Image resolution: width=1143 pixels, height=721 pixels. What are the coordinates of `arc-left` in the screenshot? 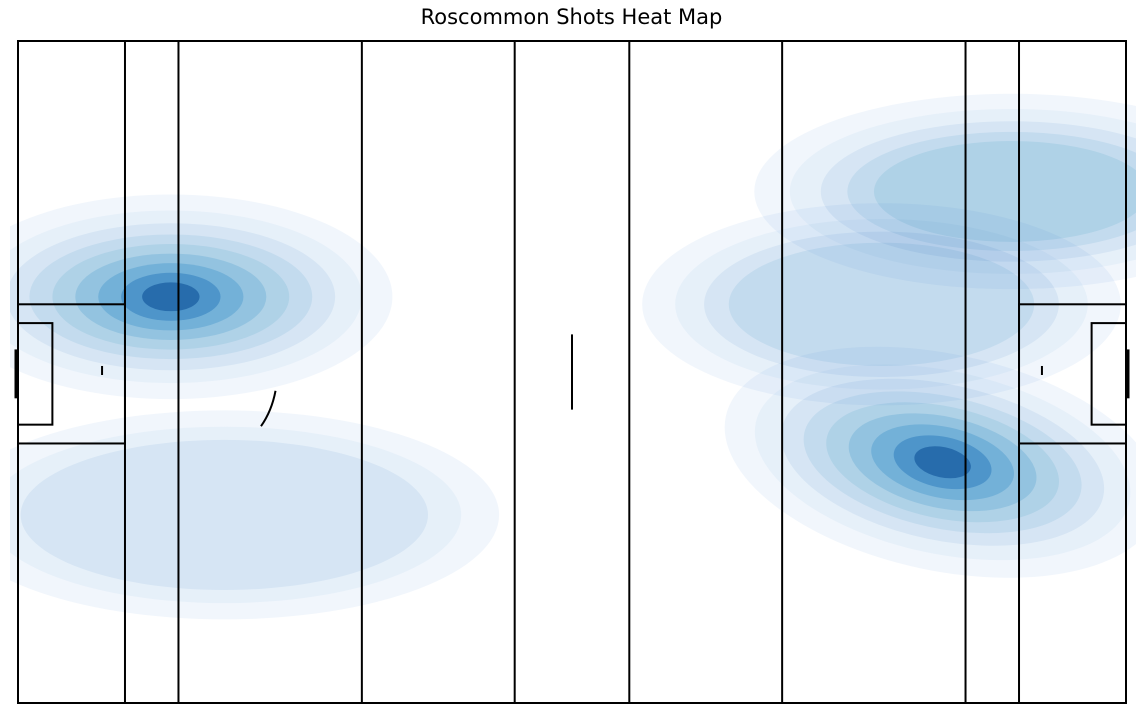 It's located at (268, 408).